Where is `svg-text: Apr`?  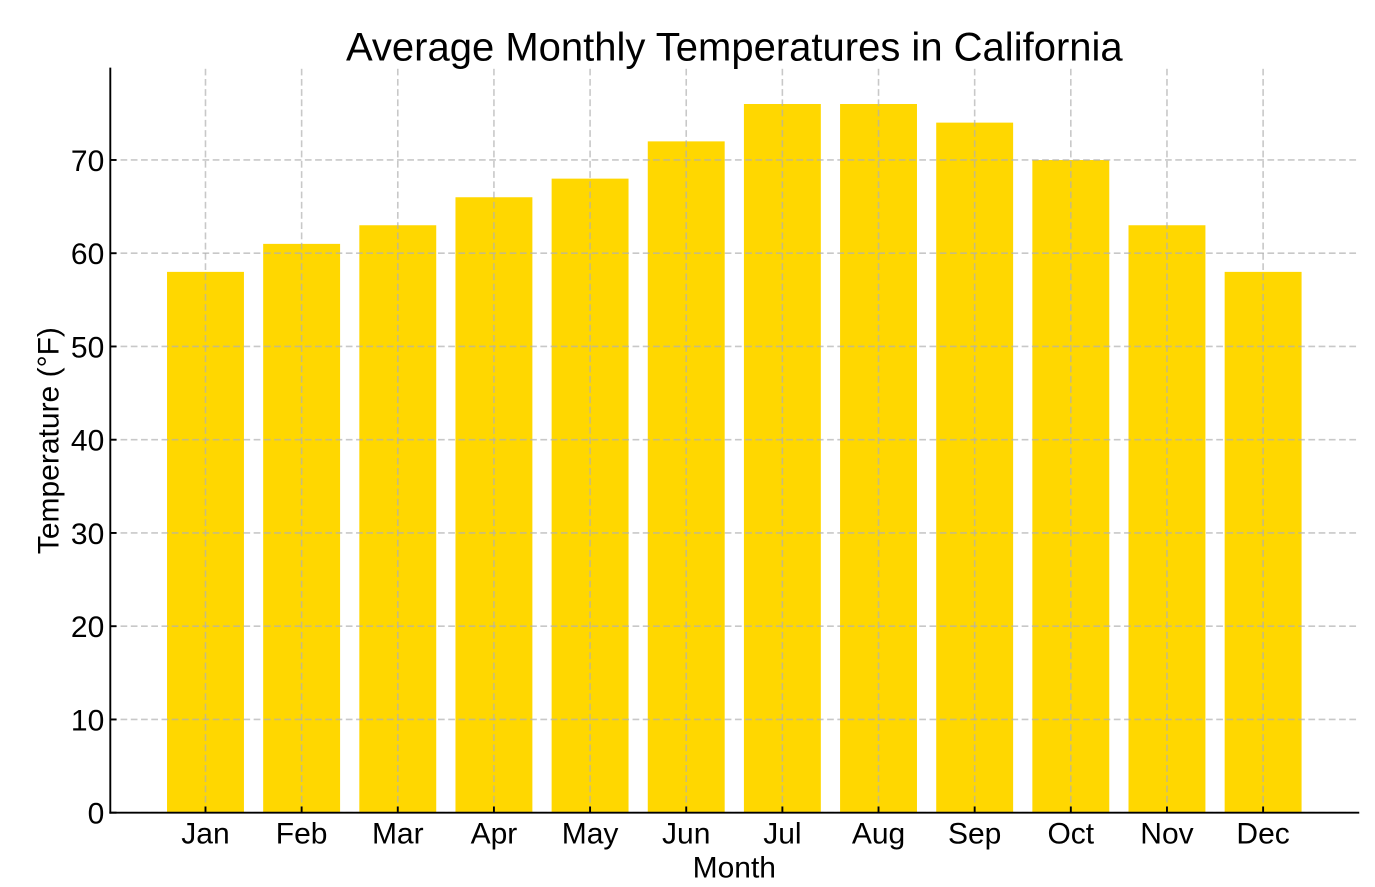
svg-text: Apr is located at coordinates (494, 833).